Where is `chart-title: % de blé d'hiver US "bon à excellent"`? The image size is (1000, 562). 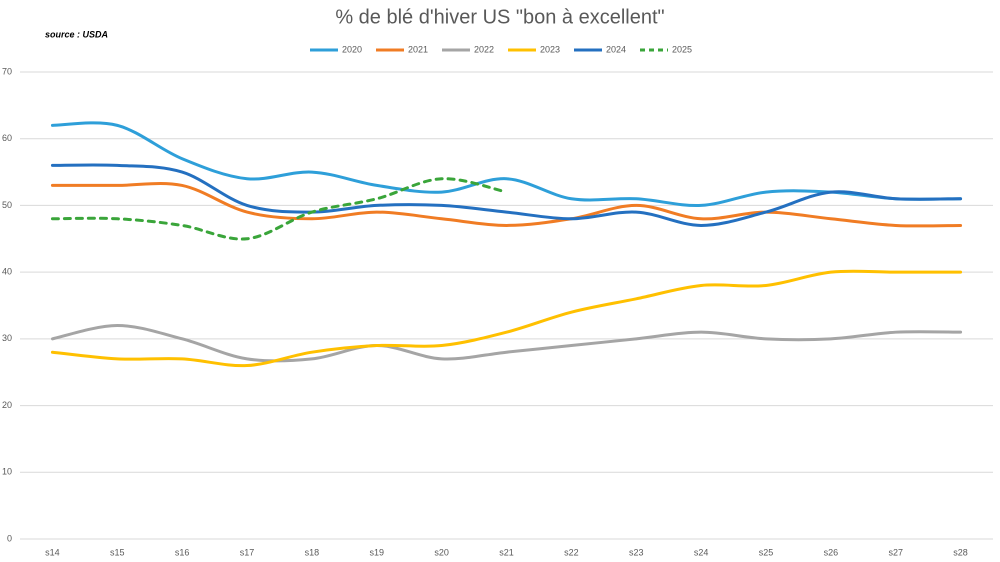
chart-title: % de blé d'hiver US "bon à excellent" is located at coordinates (499, 17).